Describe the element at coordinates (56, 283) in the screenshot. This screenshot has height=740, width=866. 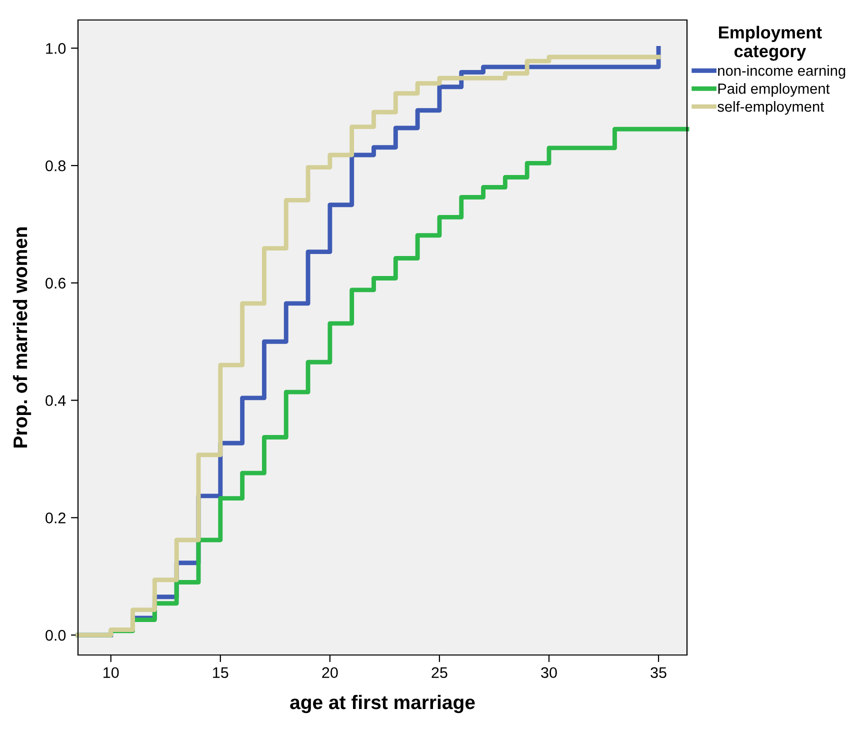
I see `y-tick-label: 0.6` at that location.